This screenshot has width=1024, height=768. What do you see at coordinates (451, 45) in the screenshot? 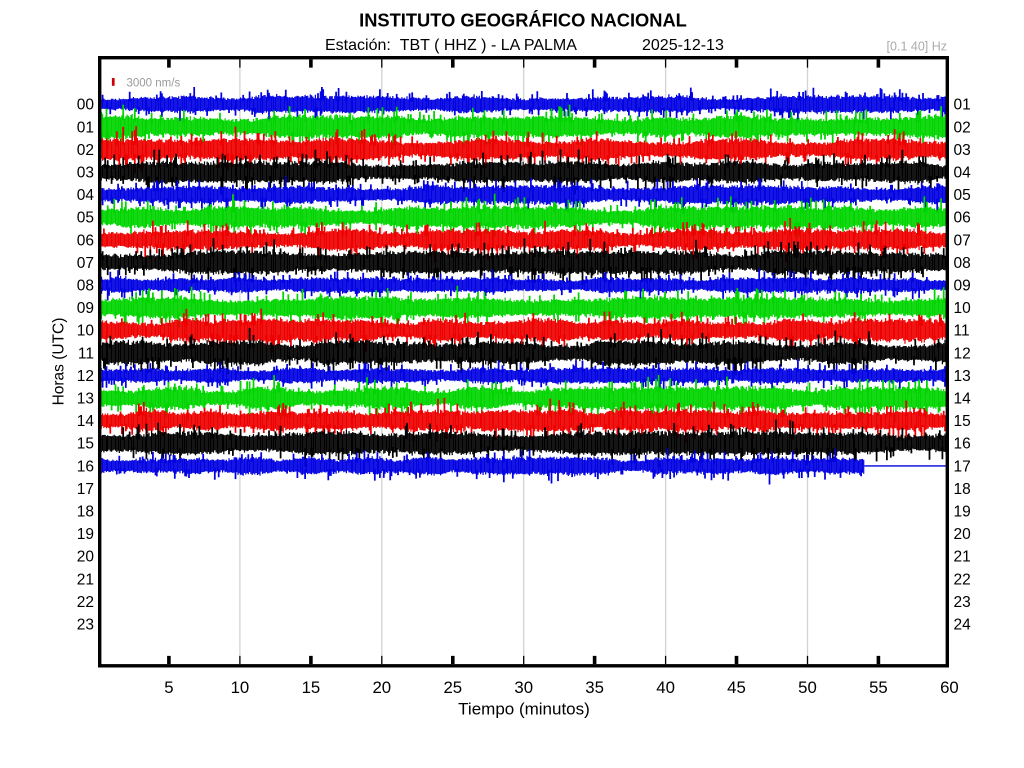
I see `svg-text:Estación: TBT ( HHZ ) - LA PA: Estación: TBT ( HHZ ) - LA PALMA` at bounding box center [451, 45].